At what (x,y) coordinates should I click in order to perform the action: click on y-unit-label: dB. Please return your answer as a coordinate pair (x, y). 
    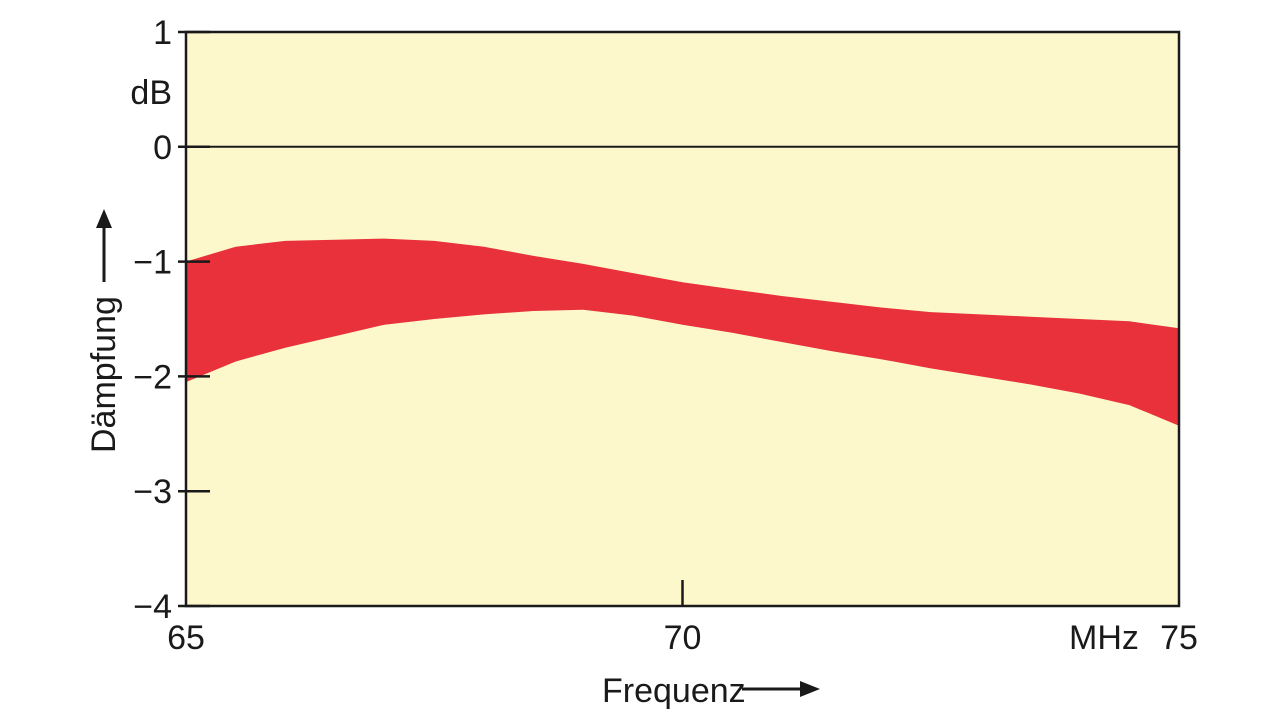
    Looking at the image, I should click on (151, 93).